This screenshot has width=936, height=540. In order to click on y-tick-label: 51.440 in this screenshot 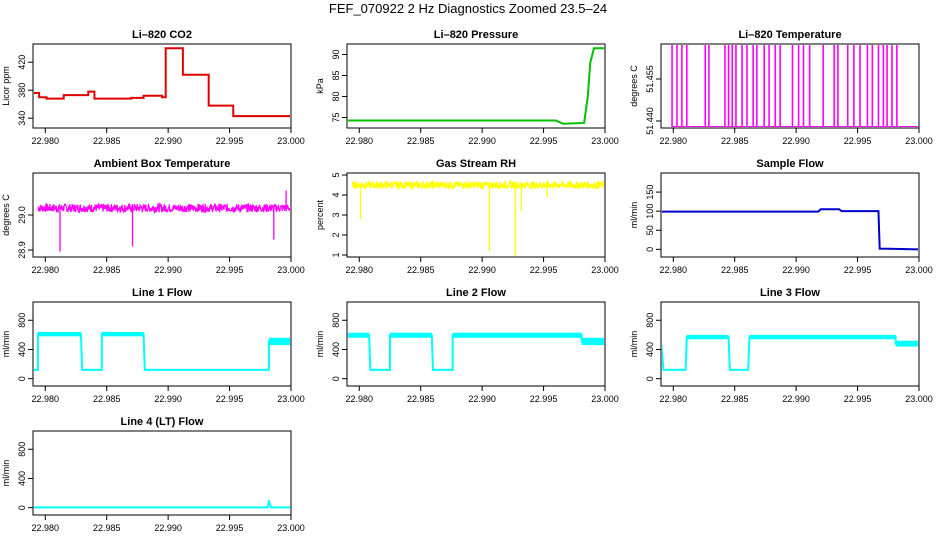, I will do `click(650, 121)`.